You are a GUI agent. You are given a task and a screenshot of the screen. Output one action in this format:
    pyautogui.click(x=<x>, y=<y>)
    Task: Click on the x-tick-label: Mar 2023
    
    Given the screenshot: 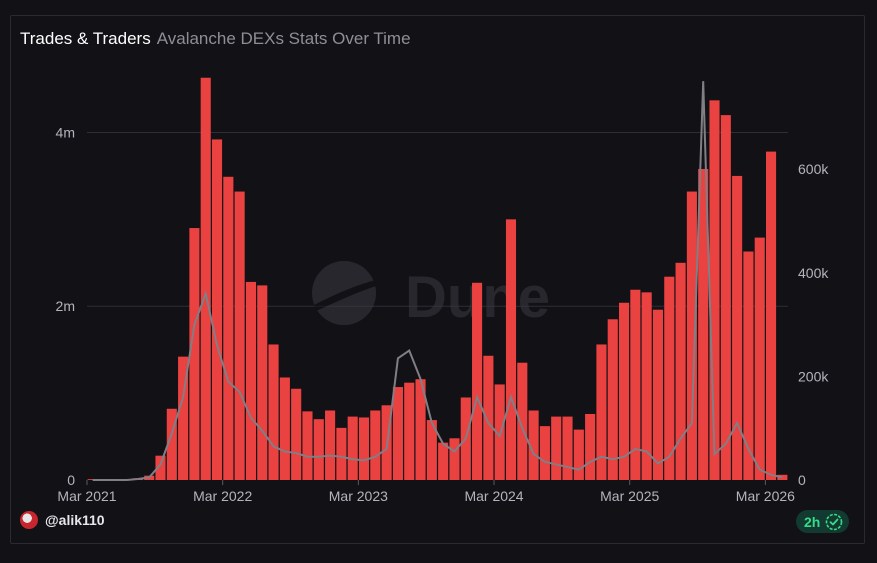 What is the action you would take?
    pyautogui.click(x=358, y=496)
    